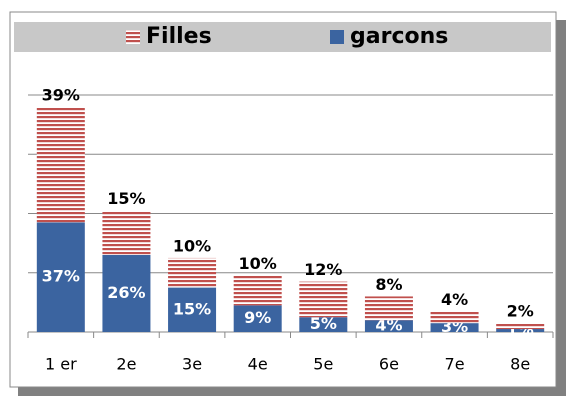 Image resolution: width=575 pixels, height=410 pixels. I want to click on x-tick-label: 2e, so click(126, 364).